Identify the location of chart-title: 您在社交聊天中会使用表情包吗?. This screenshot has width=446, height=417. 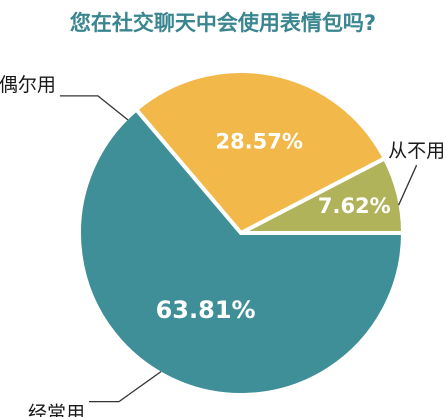
(223, 23).